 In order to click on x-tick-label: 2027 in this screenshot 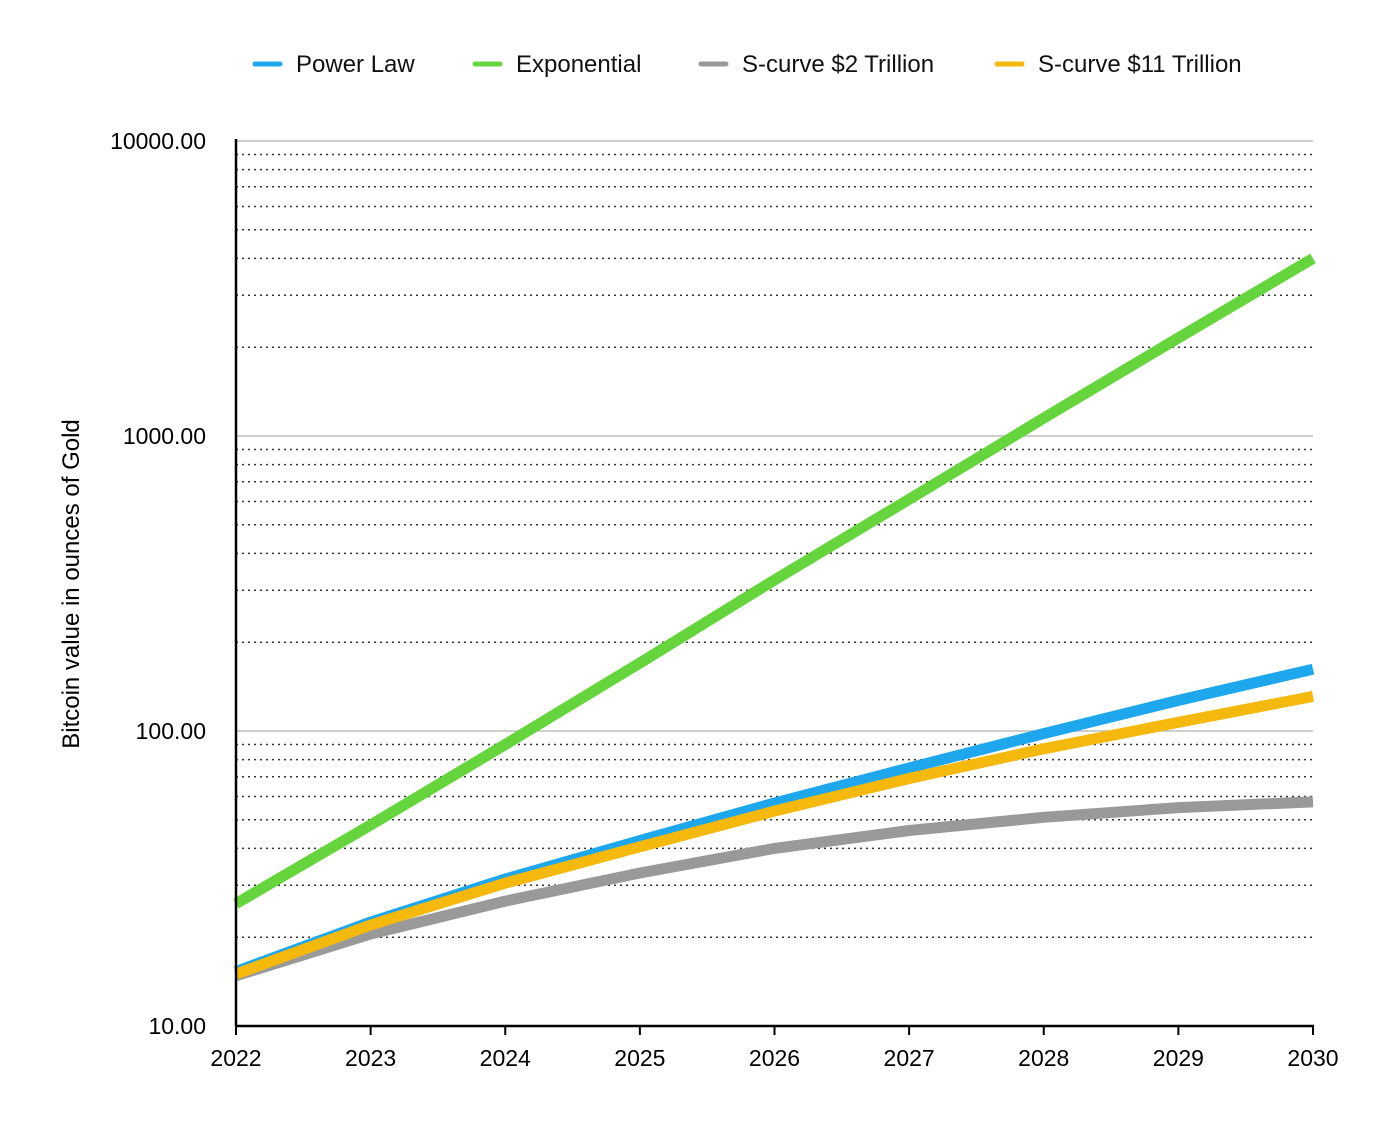, I will do `click(909, 1058)`.